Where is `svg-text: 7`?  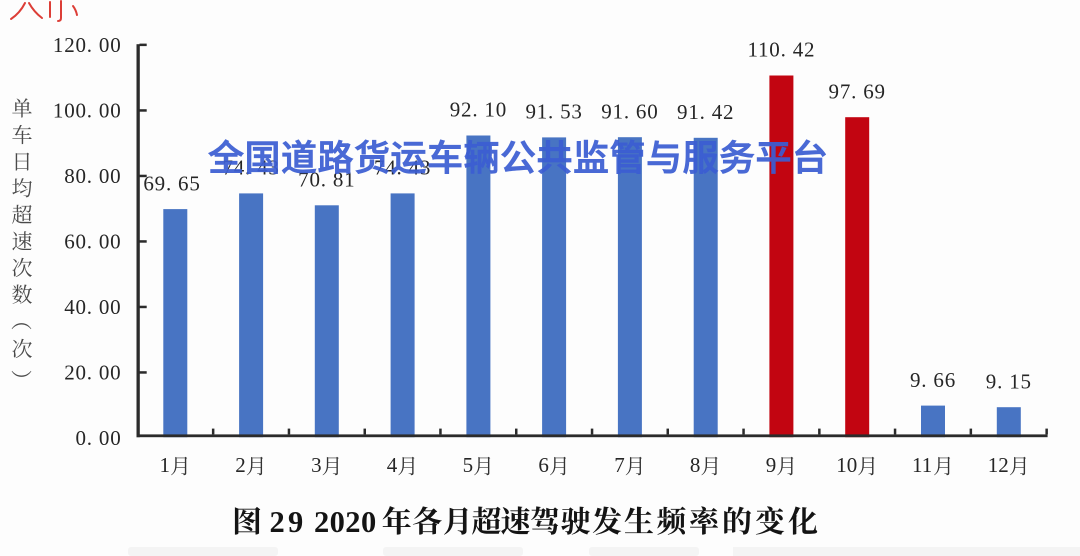 svg-text: 7 is located at coordinates (619, 465).